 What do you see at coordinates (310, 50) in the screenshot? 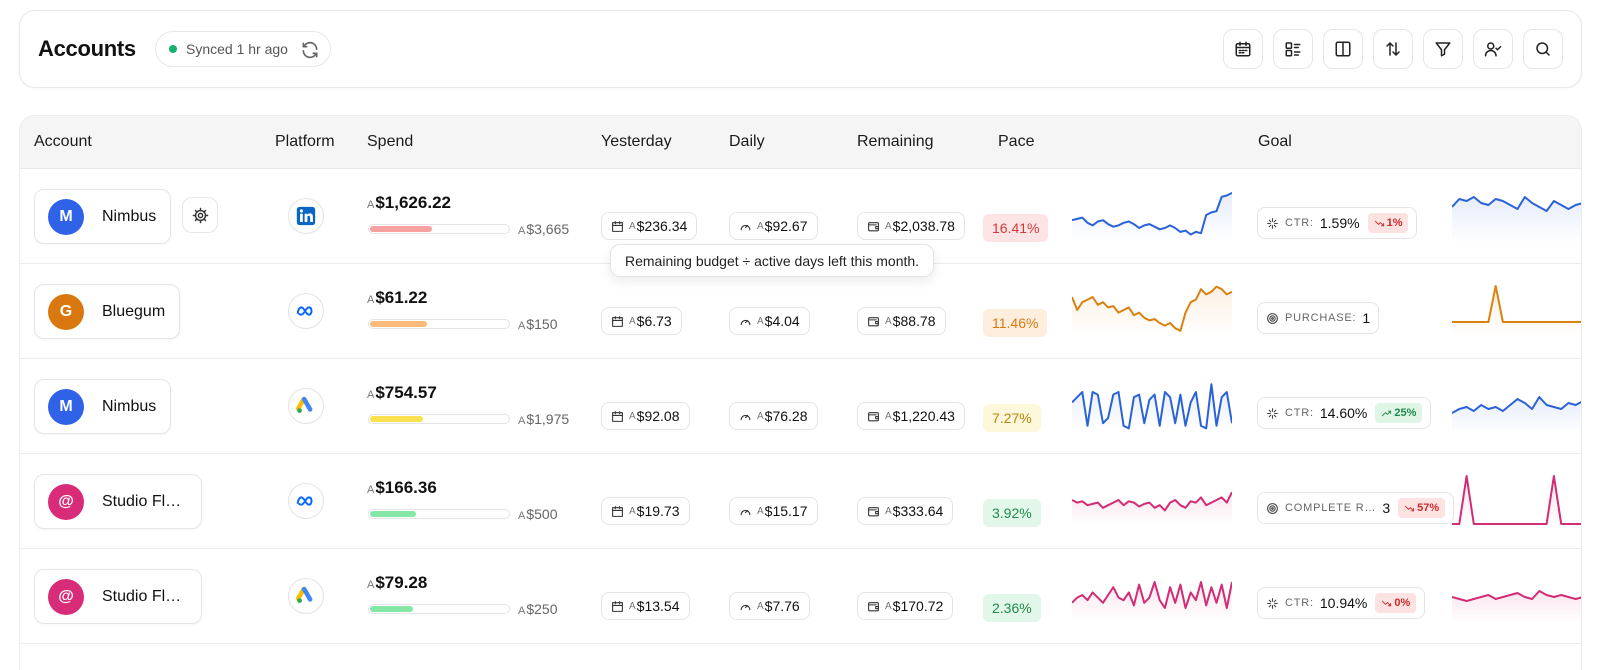
I see `refresh-icon` at bounding box center [310, 50].